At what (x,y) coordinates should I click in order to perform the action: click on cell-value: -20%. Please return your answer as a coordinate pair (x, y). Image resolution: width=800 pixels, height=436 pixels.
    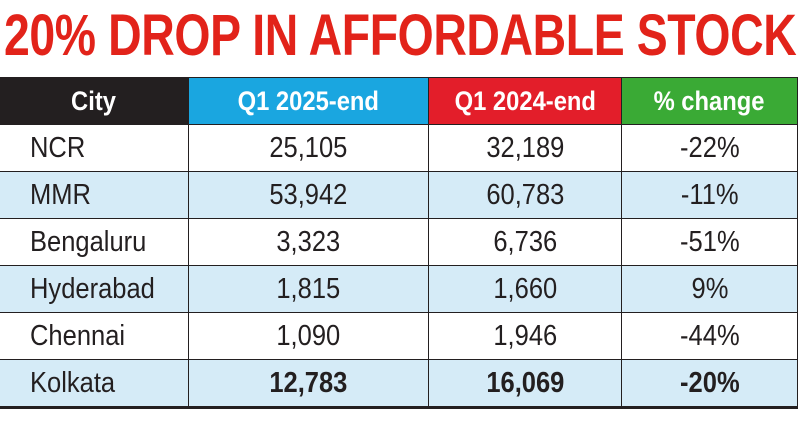
    Looking at the image, I should click on (709, 382).